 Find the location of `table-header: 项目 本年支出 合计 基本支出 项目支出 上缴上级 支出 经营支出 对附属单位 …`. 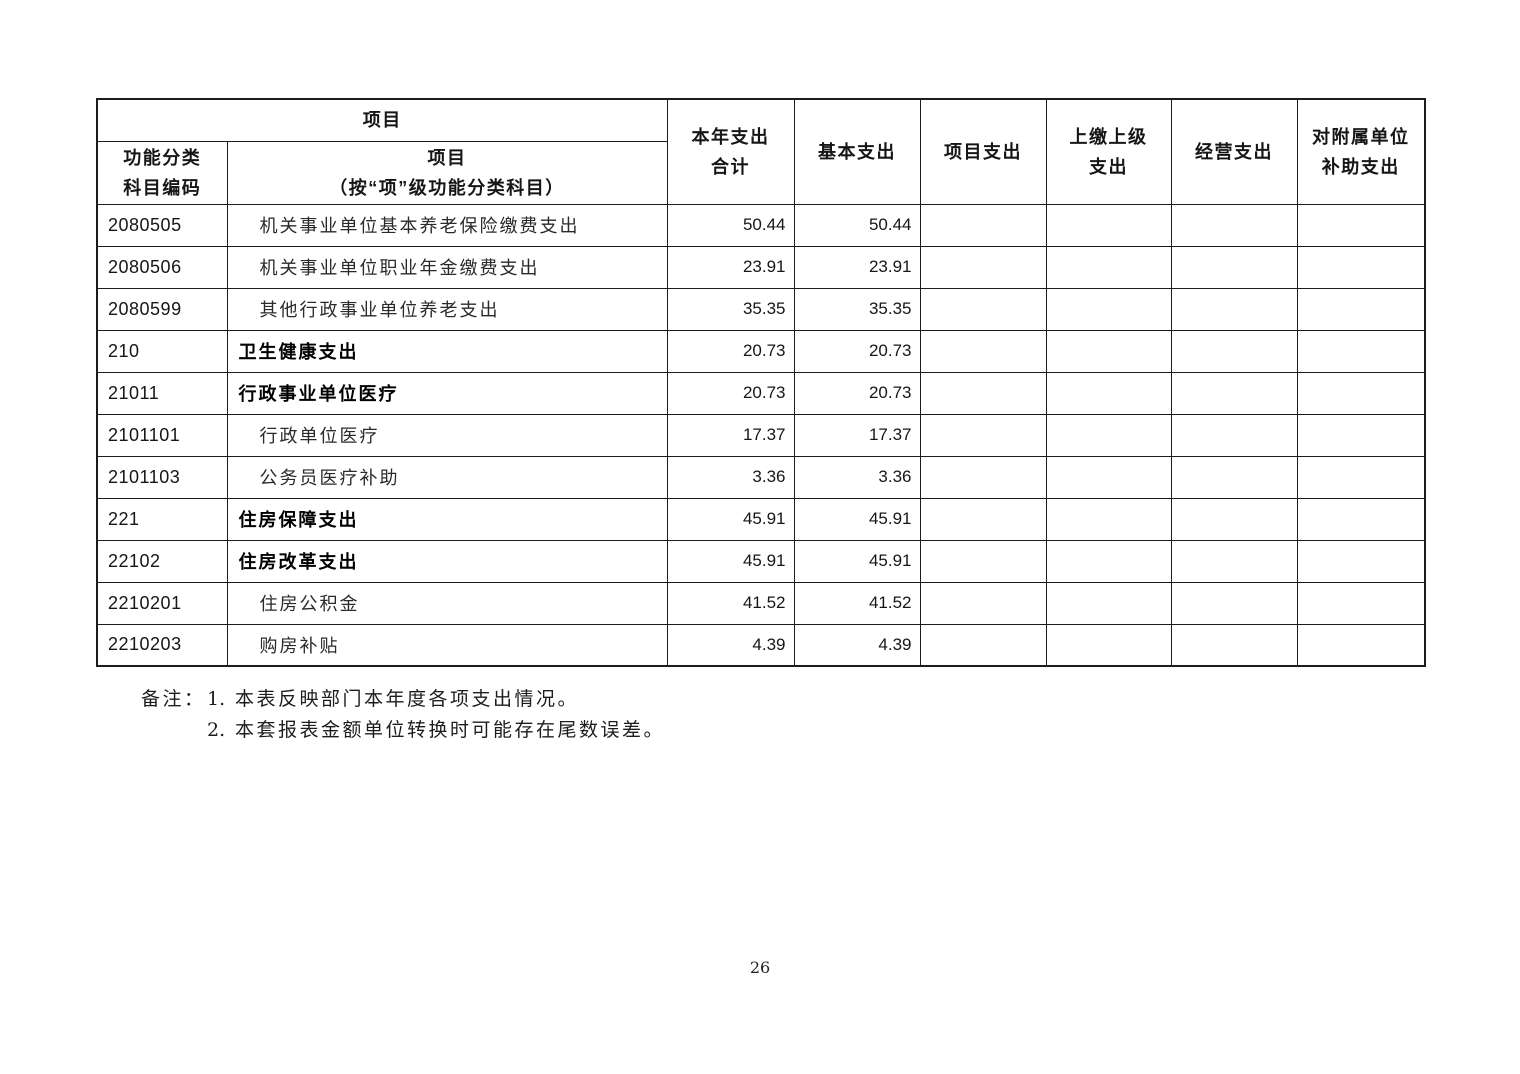

table-header: 项目 本年支出 合计 基本支出 项目支出 上缴上级 支出 经营支出 对附属单位 … is located at coordinates (761, 151).